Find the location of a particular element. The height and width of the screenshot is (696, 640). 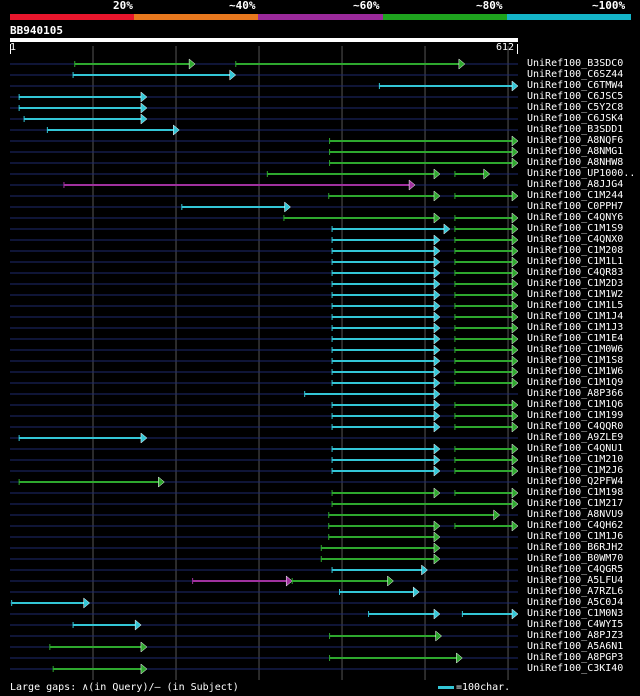

hit-label: UniRef100_C1M1W6 is located at coordinates (575, 371).